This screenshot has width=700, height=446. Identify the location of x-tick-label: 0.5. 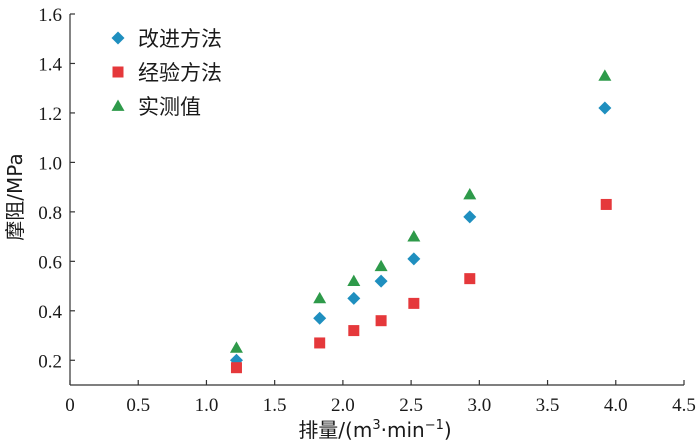
(138, 405).